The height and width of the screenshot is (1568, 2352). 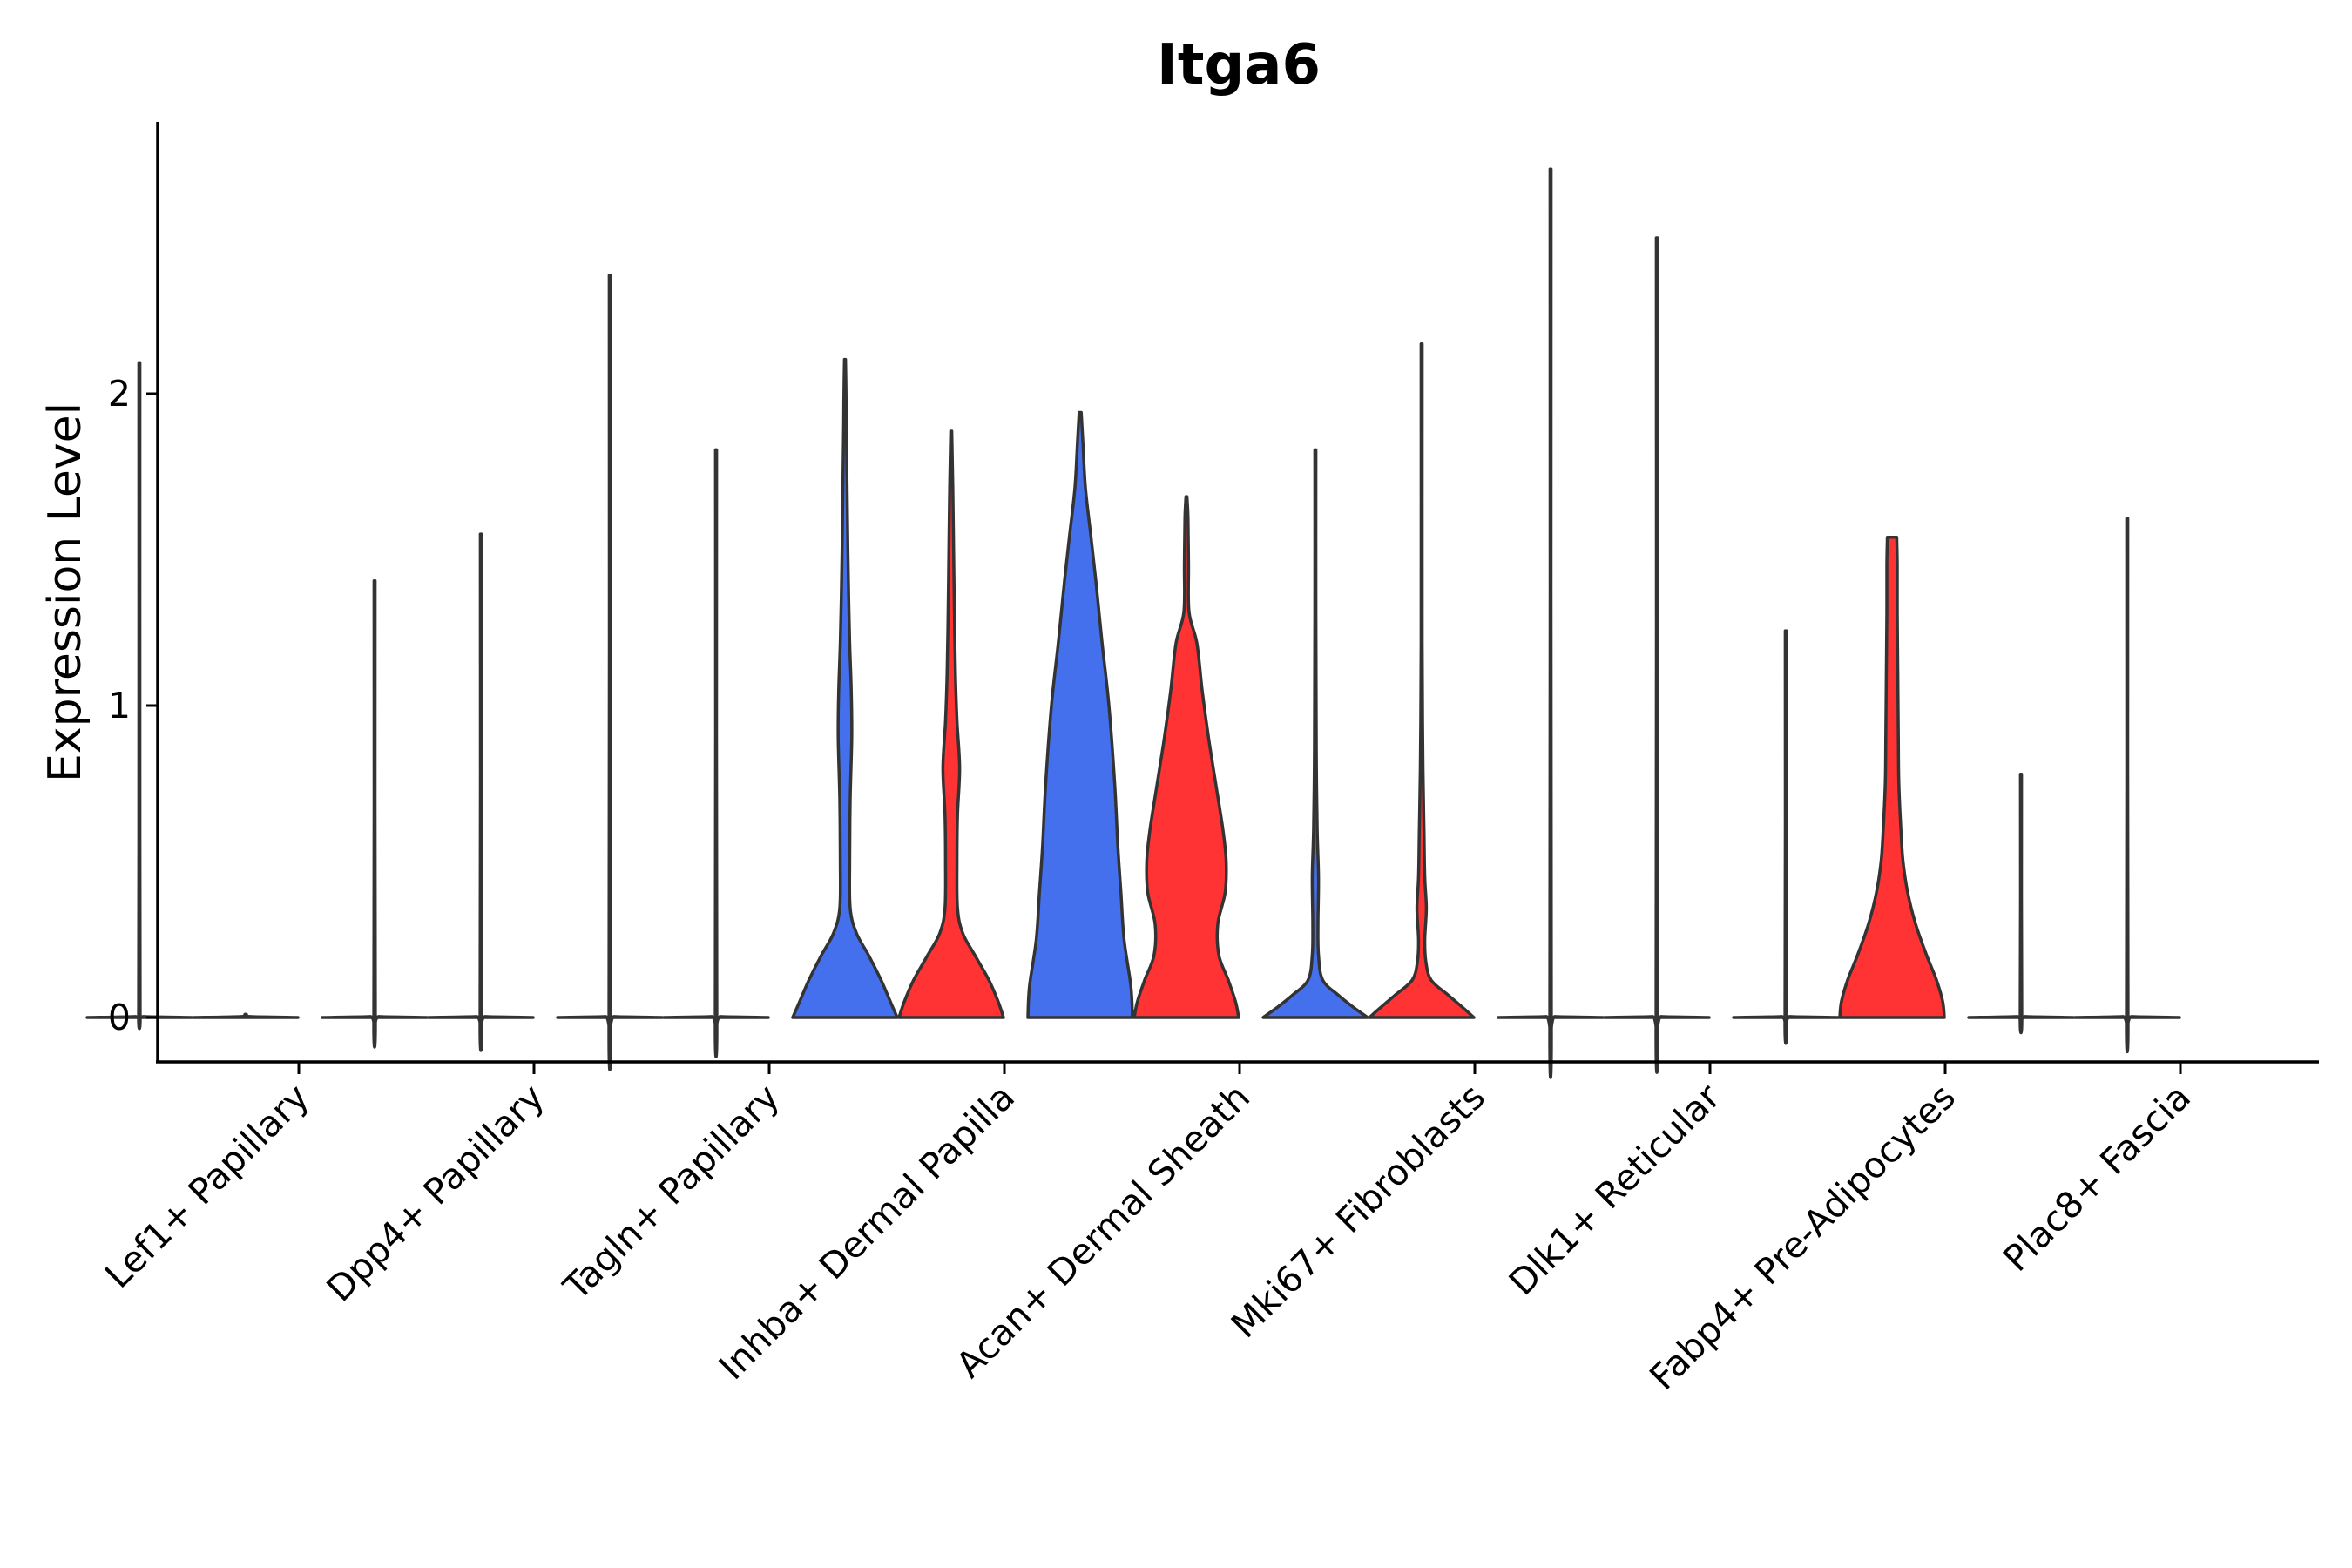 What do you see at coordinates (207, 1186) in the screenshot?
I see `x-tick-label: Lef1+ Papillary` at bounding box center [207, 1186].